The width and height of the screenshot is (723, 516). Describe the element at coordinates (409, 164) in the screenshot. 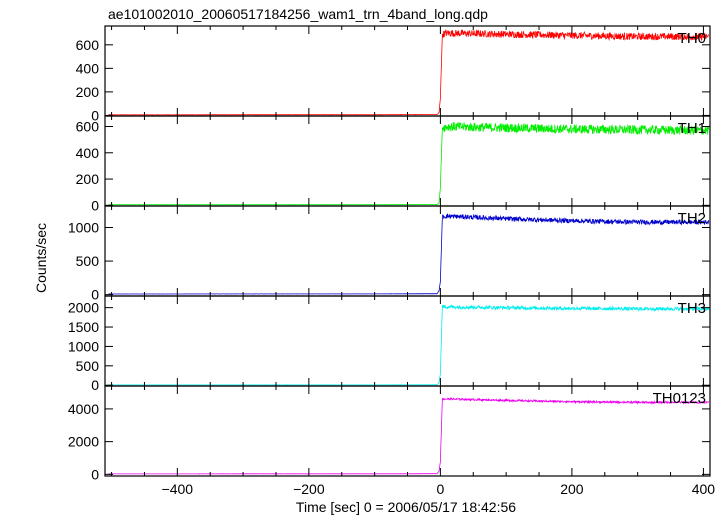

I see `series-line-th1` at that location.